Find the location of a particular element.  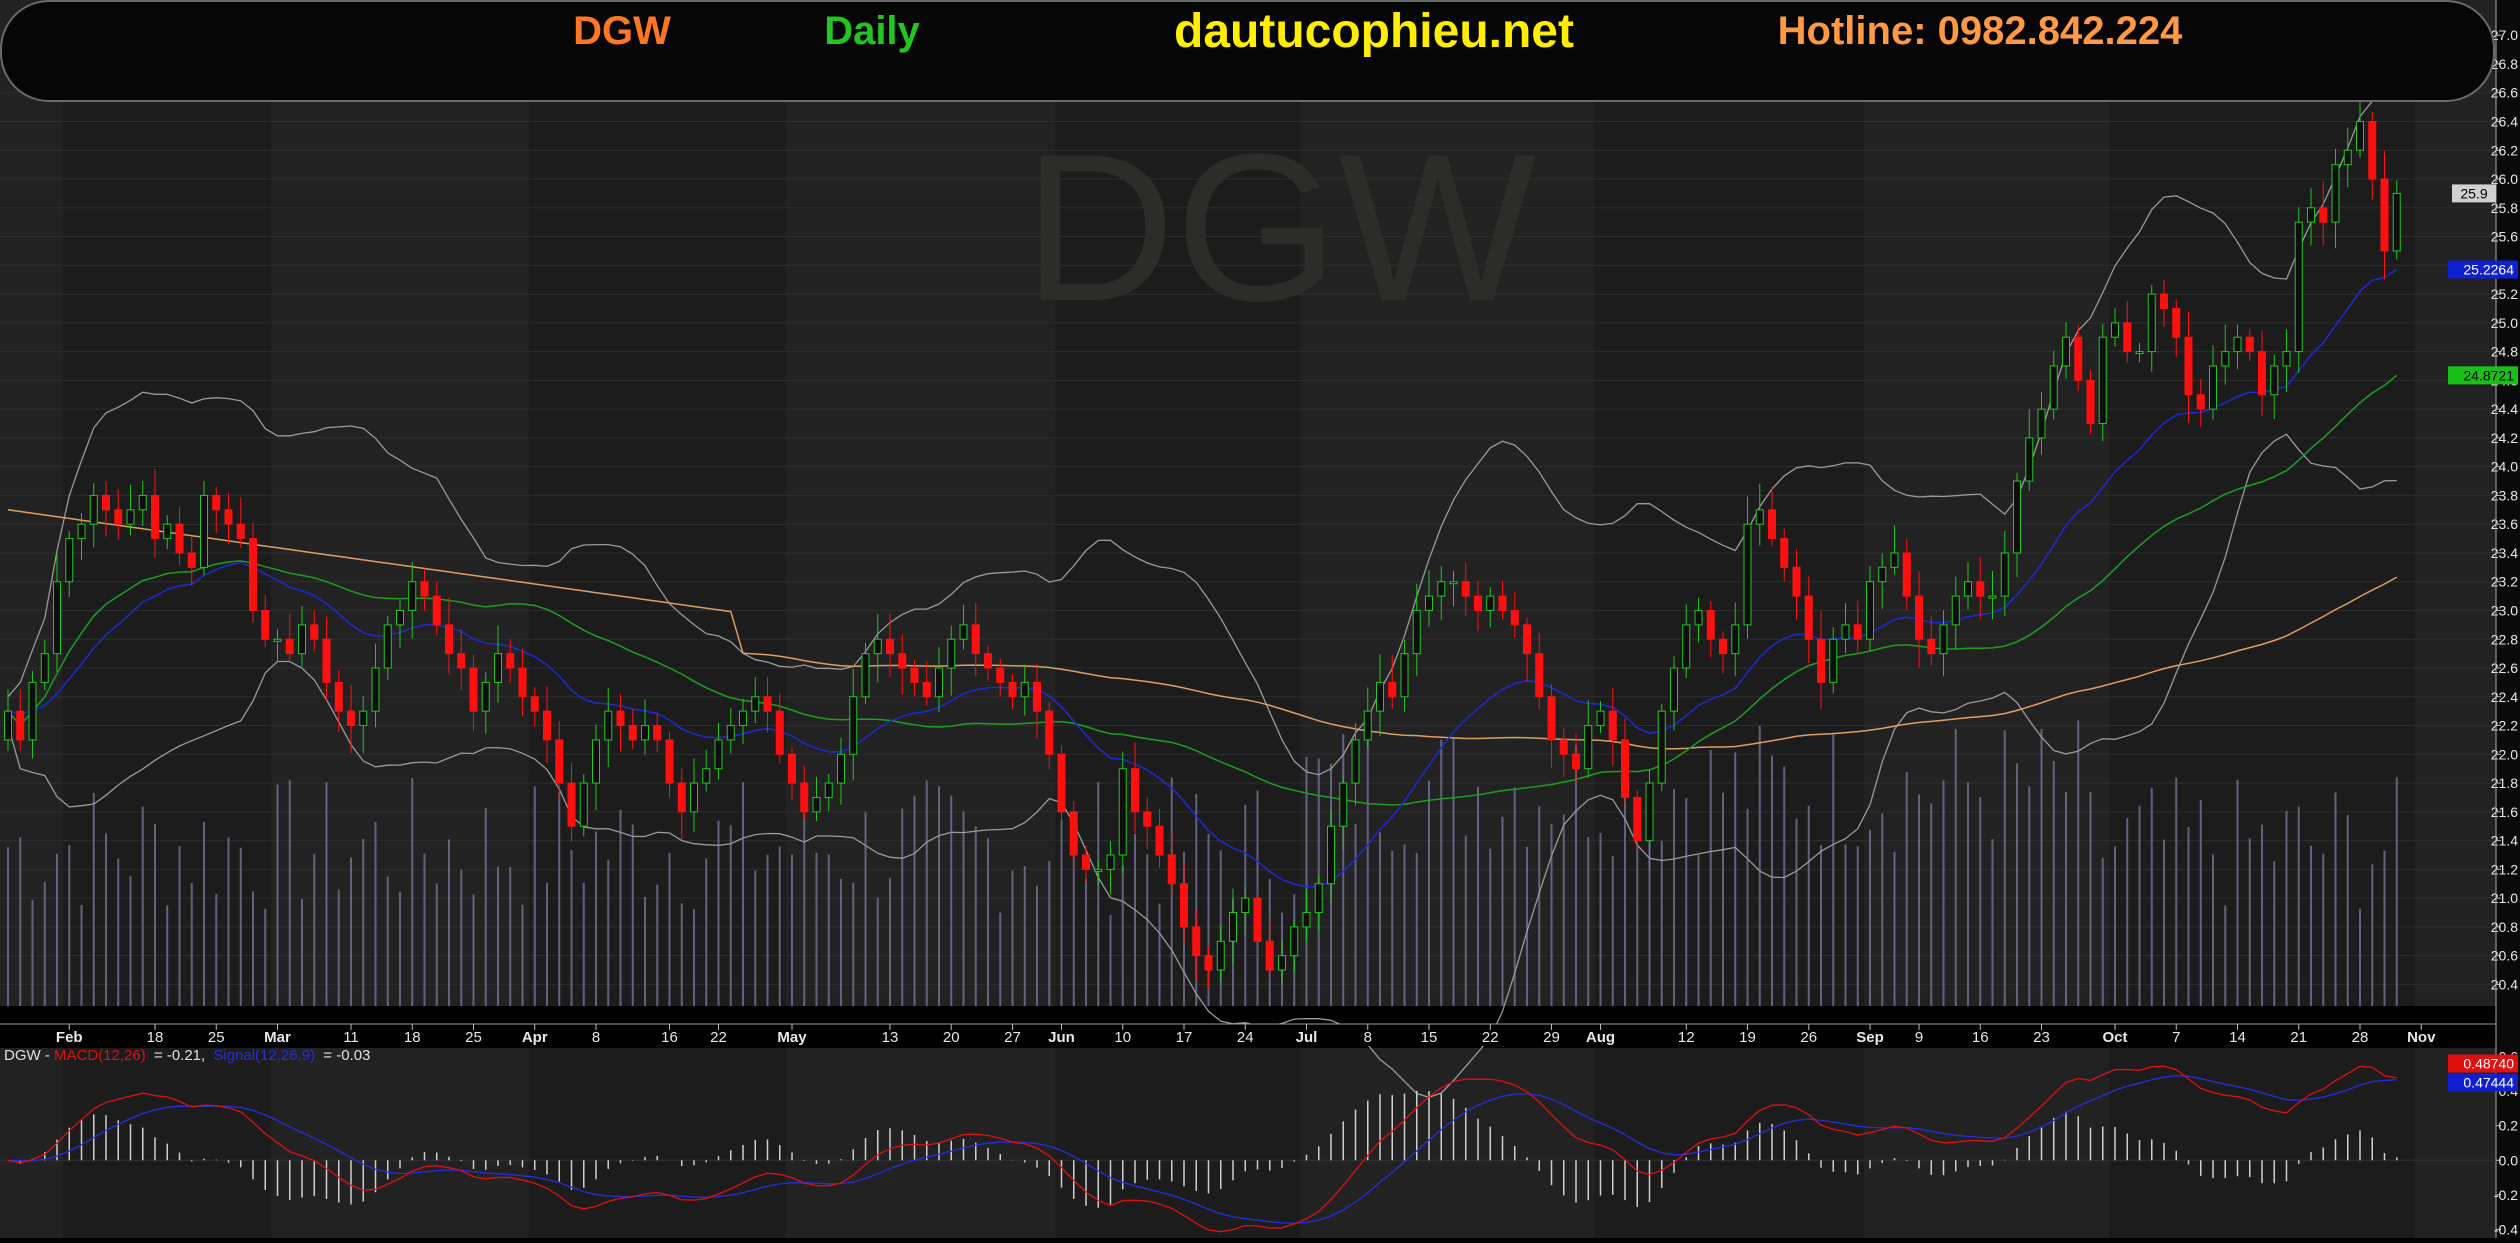

price-tick-label: 23.8 is located at coordinates (2504, 495).